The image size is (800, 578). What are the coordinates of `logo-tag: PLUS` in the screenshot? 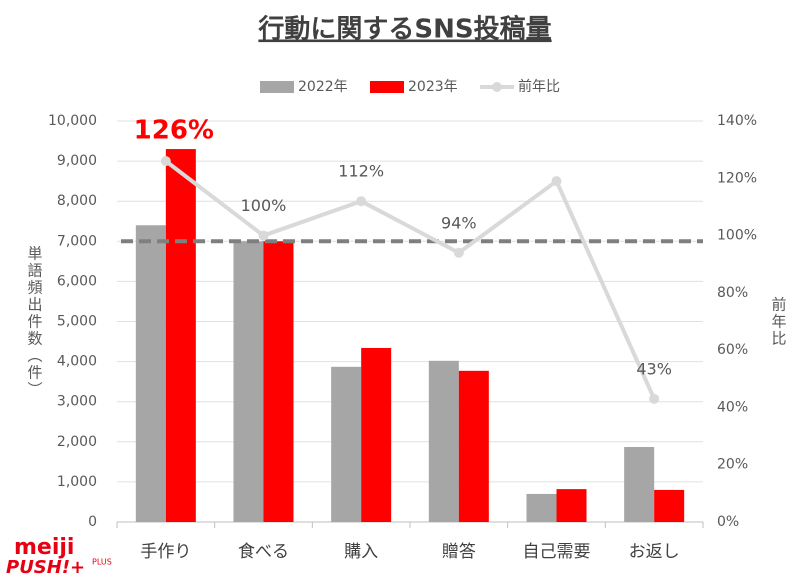 It's located at (102, 562).